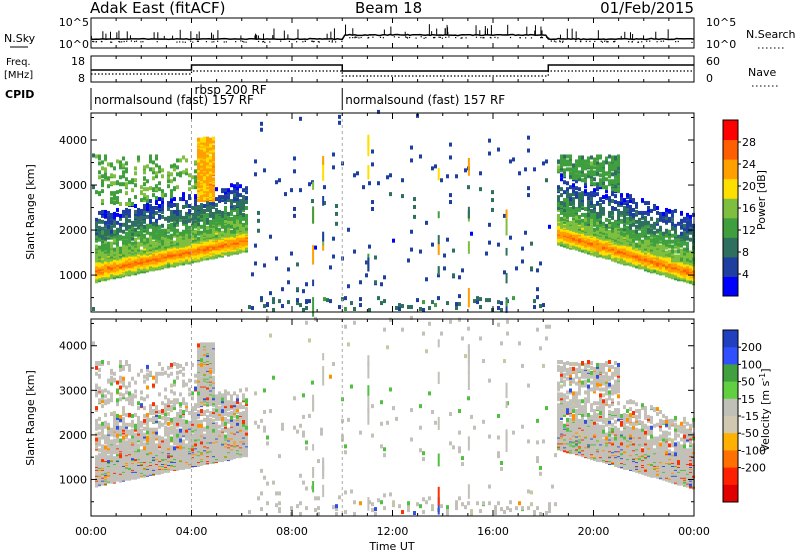 Image resolution: width=800 pixels, height=554 pixels. What do you see at coordinates (323, 201) in the screenshot?
I see `power-streak` at bounding box center [323, 201].